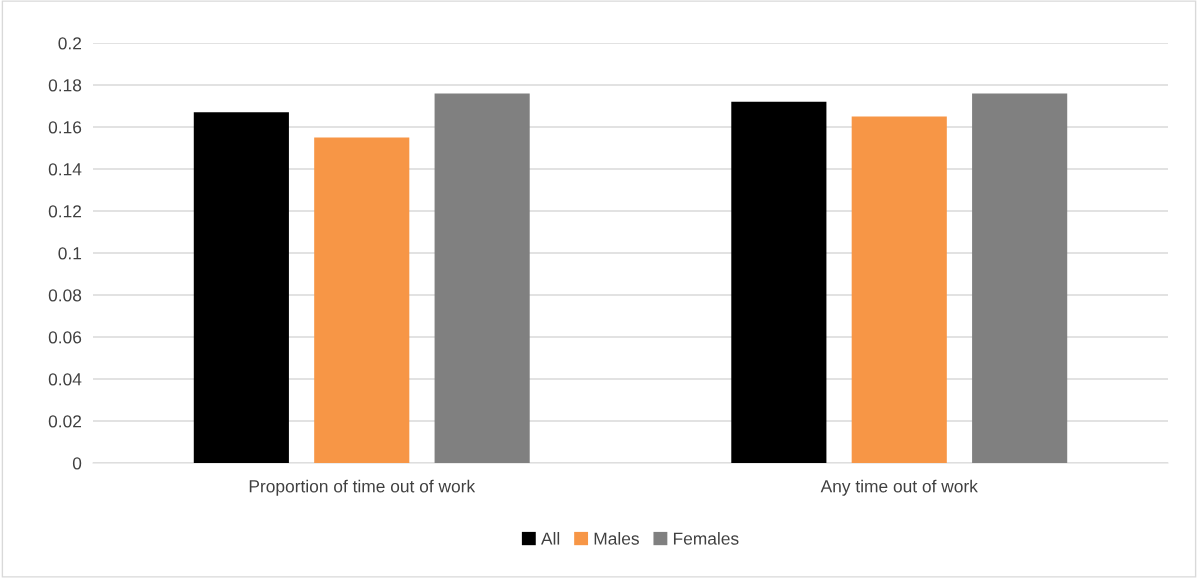 Image resolution: width=1198 pixels, height=578 pixels. Describe the element at coordinates (70, 253) in the screenshot. I see `y-tick-label: 0.1` at that location.